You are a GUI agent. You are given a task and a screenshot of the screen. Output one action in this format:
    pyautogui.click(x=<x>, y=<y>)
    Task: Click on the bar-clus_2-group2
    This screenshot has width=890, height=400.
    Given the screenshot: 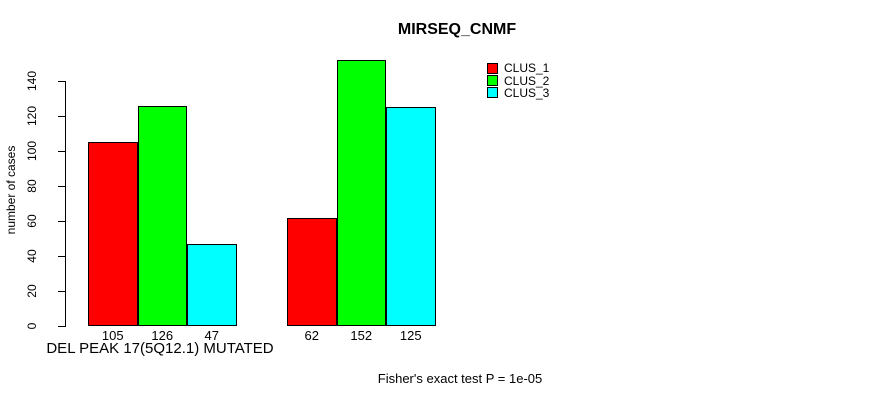 What is the action you would take?
    pyautogui.click(x=361, y=193)
    